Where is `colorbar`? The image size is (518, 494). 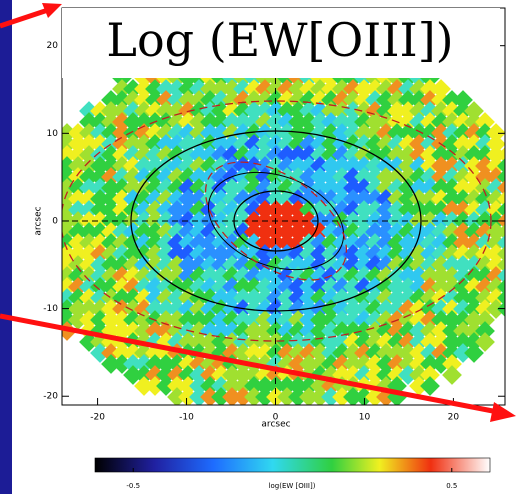
colorbar is located at coordinates (292, 465).